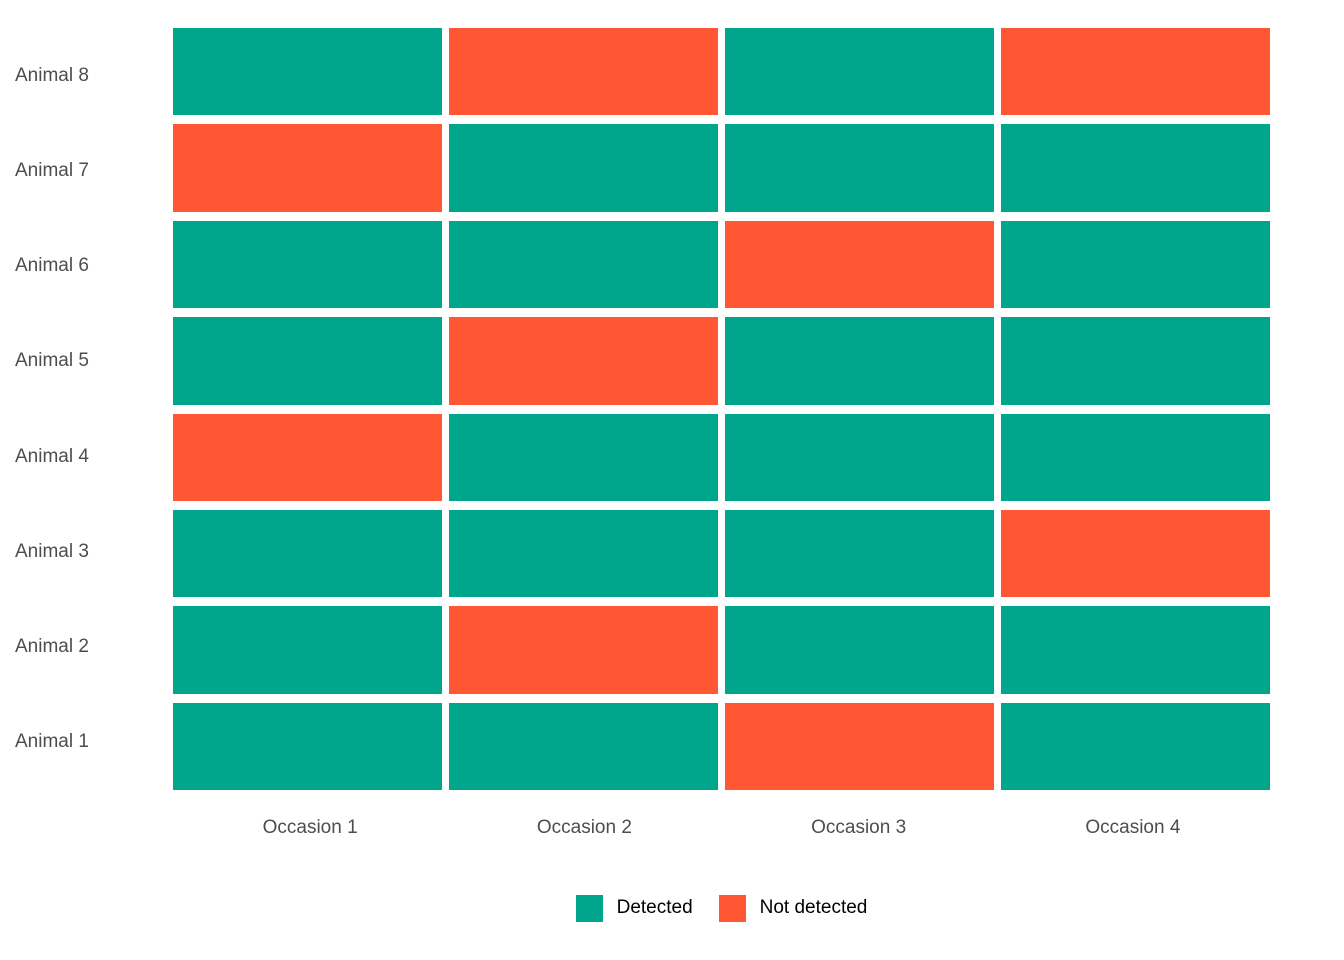 Image resolution: width=1344 pixels, height=960 pixels. I want to click on y-axis-label-animal-5: Animal 5, so click(52, 361).